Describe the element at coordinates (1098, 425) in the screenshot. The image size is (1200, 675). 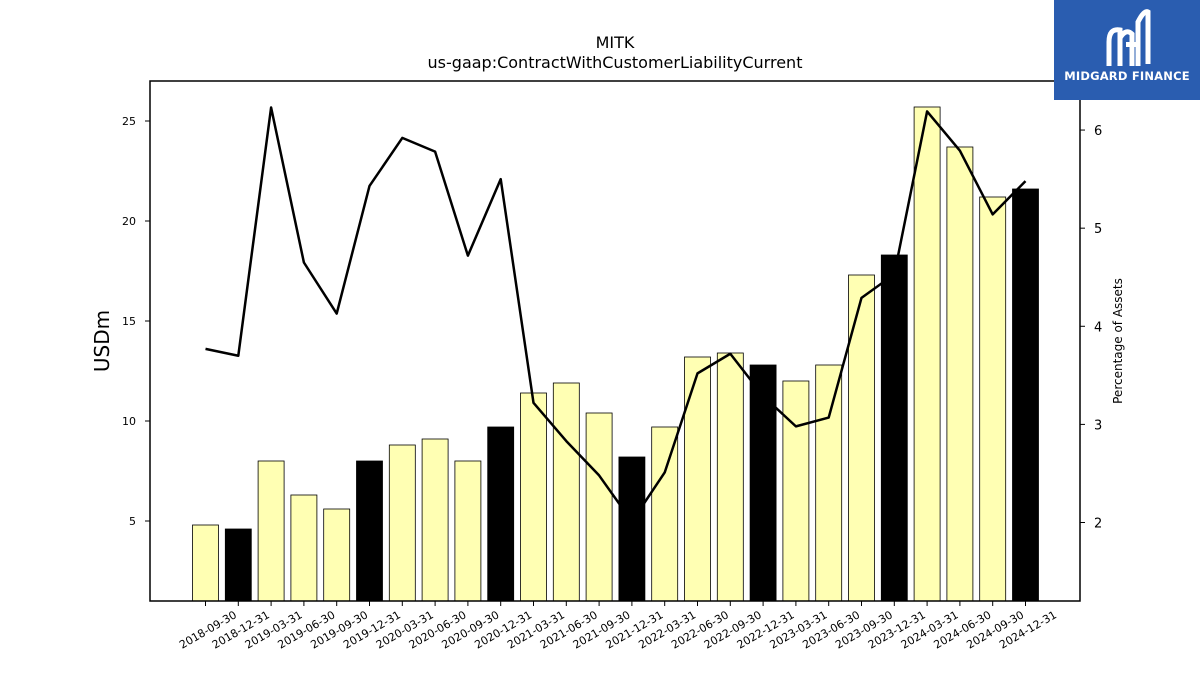
I see `y2-tick-label: 3` at that location.